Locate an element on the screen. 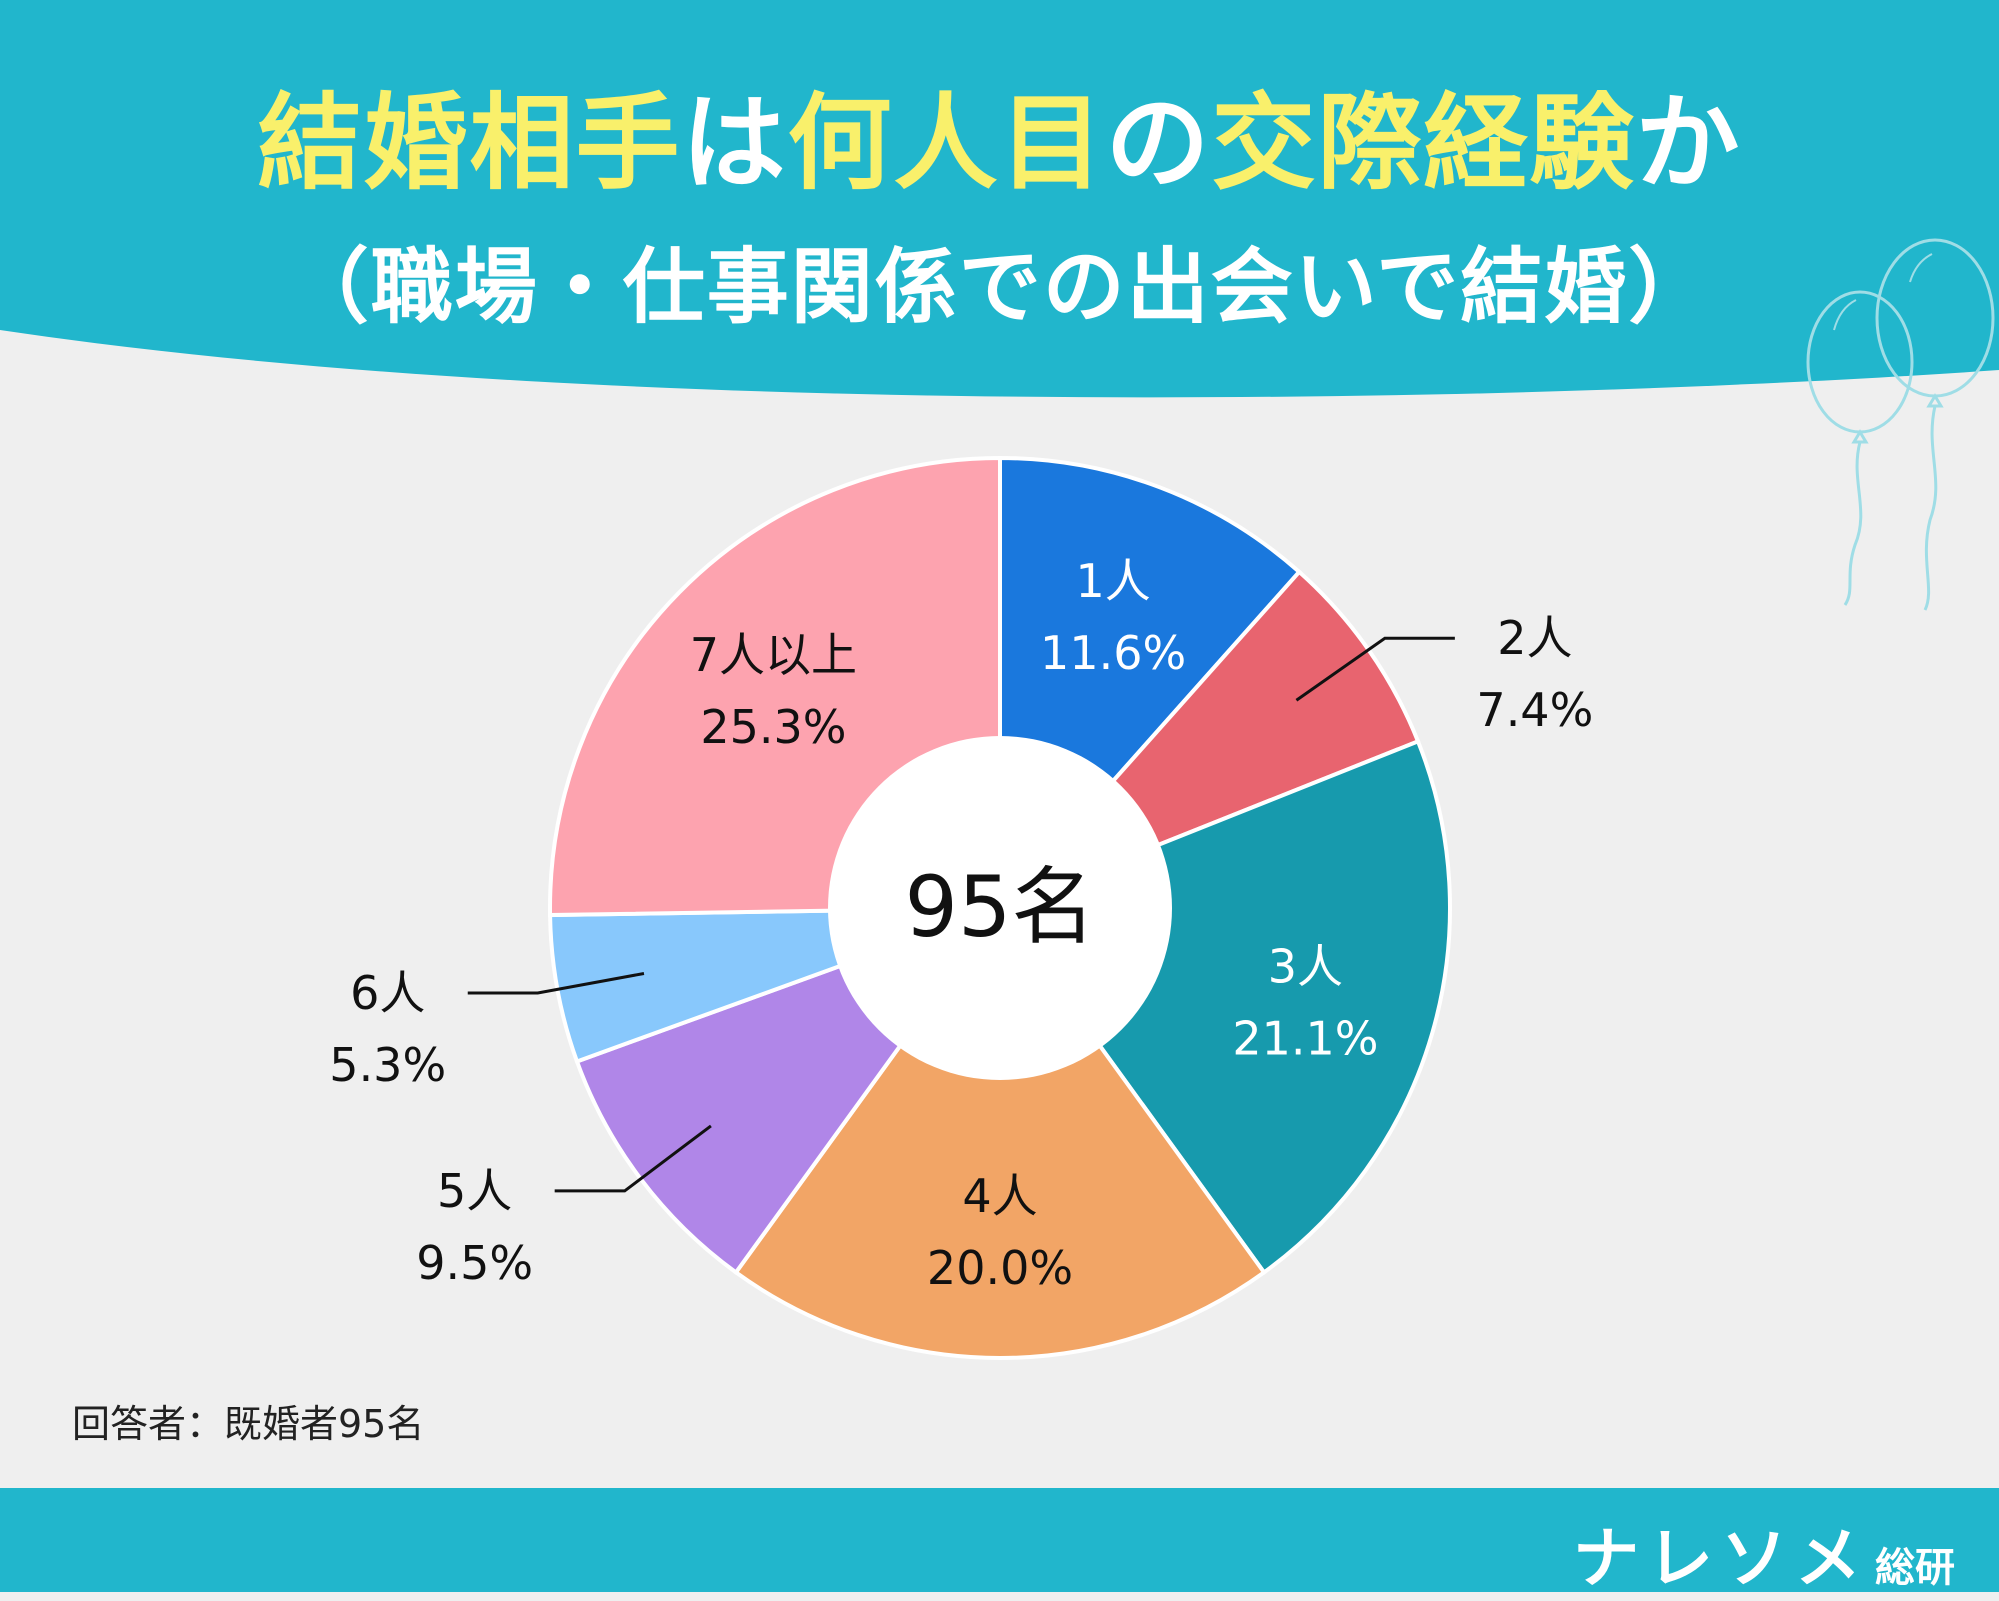  center-total-label: 95名 is located at coordinates (1000, 907).